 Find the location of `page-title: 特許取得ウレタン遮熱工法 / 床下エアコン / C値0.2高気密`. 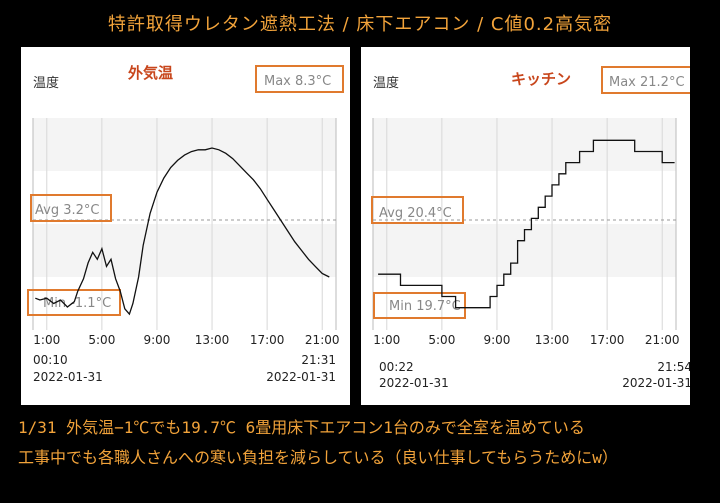

page-title: 特許取得ウレタン遮熱工法 / 床下エアコン / C値0.2高気密 is located at coordinates (360, 24).